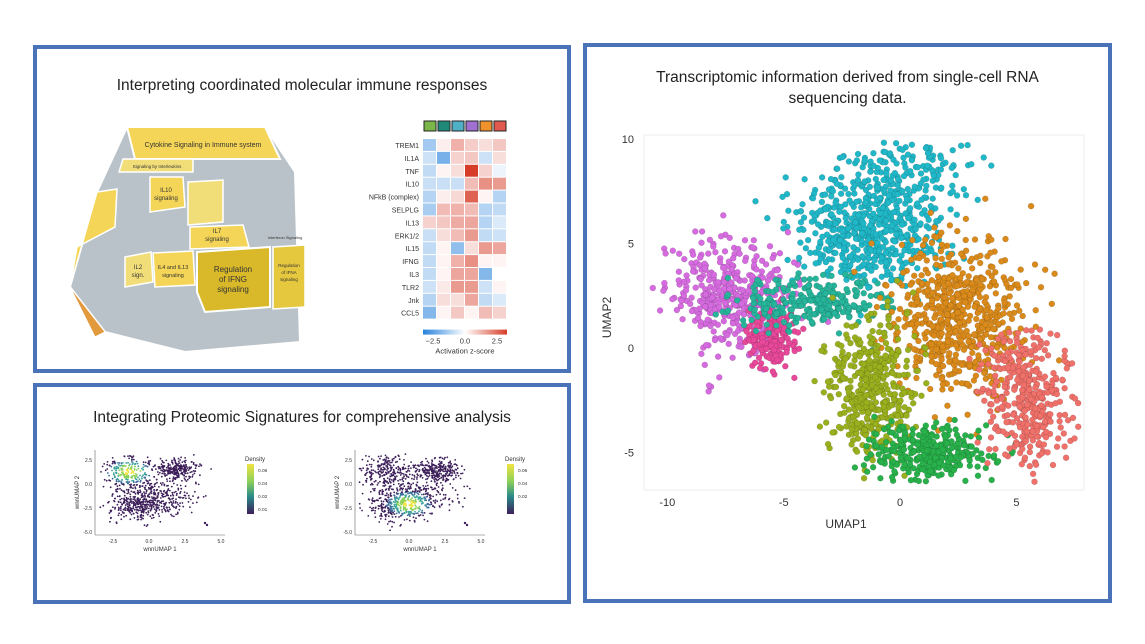 The width and height of the screenshot is (1145, 644). What do you see at coordinates (412, 223) in the screenshot?
I see `heatmap-row-label: IL13` at bounding box center [412, 223].